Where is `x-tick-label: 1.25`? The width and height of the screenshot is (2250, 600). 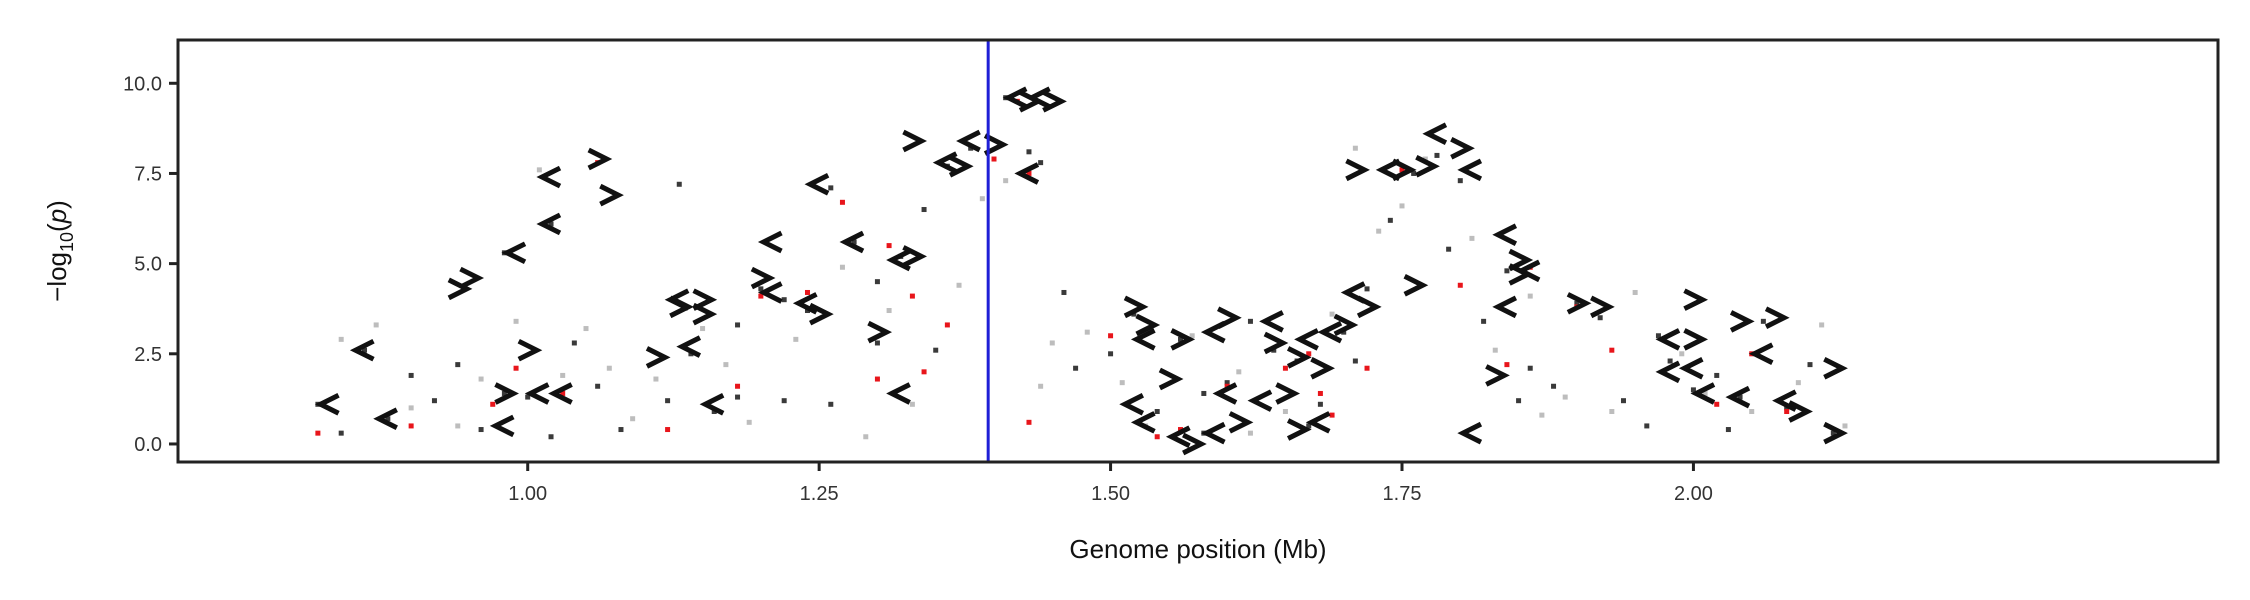 x-tick-label: 1.25 is located at coordinates (819, 494).